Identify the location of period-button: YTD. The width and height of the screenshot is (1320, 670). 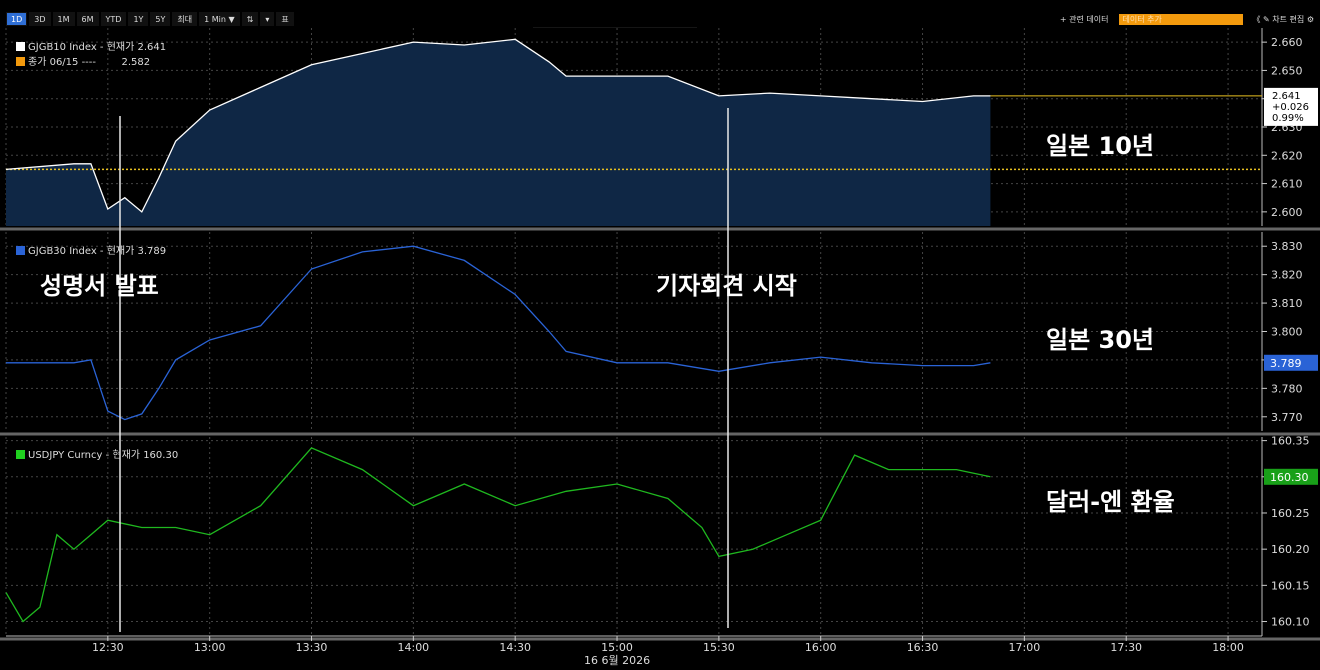
(113, 19).